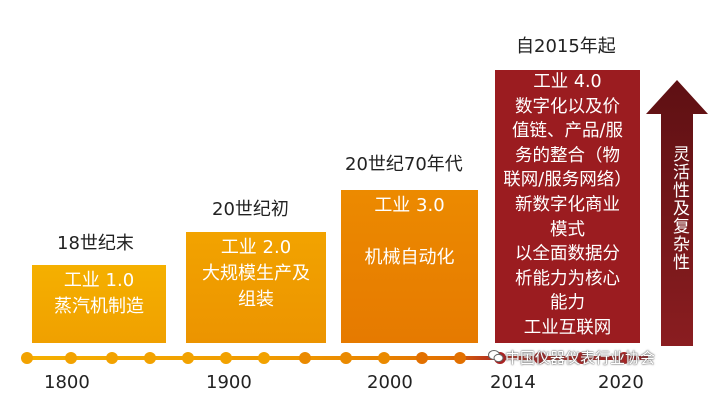 This screenshot has height=412, width=717. Describe the element at coordinates (567, 180) in the screenshot. I see `stage-4-line-5: 联网/服务网络）` at that location.